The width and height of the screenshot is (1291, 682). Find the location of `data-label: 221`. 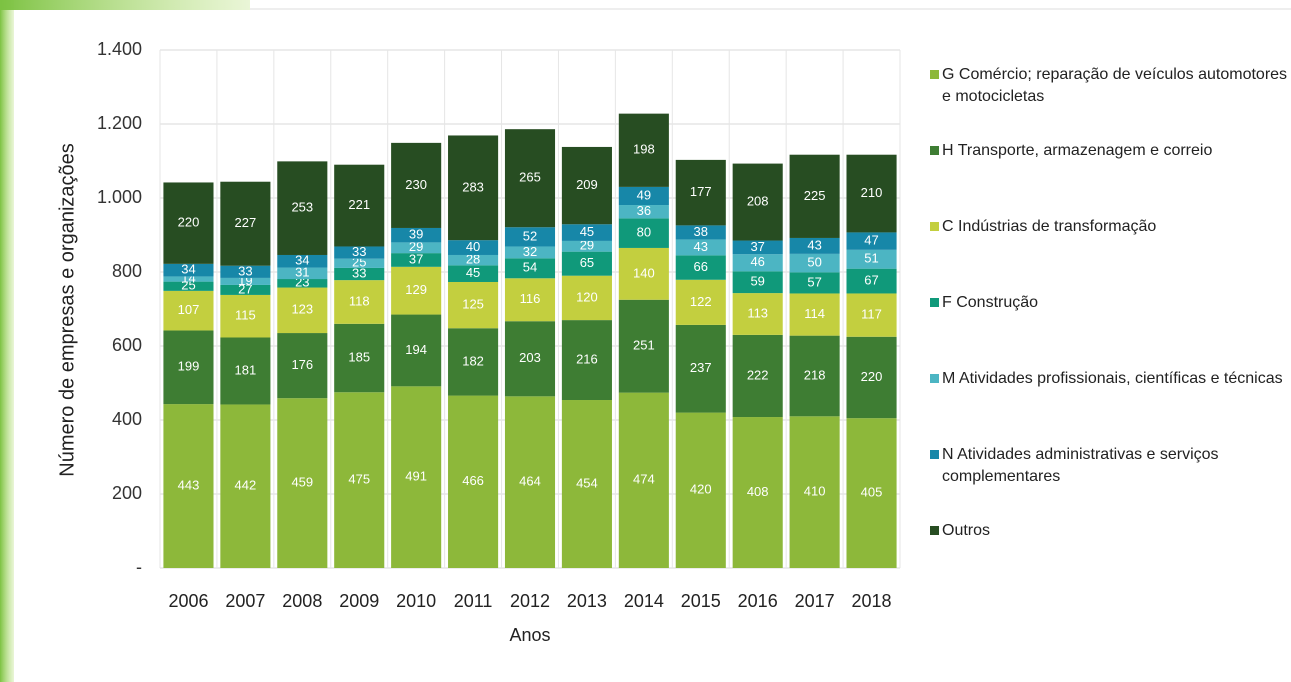

data-label: 221 is located at coordinates (359, 204).